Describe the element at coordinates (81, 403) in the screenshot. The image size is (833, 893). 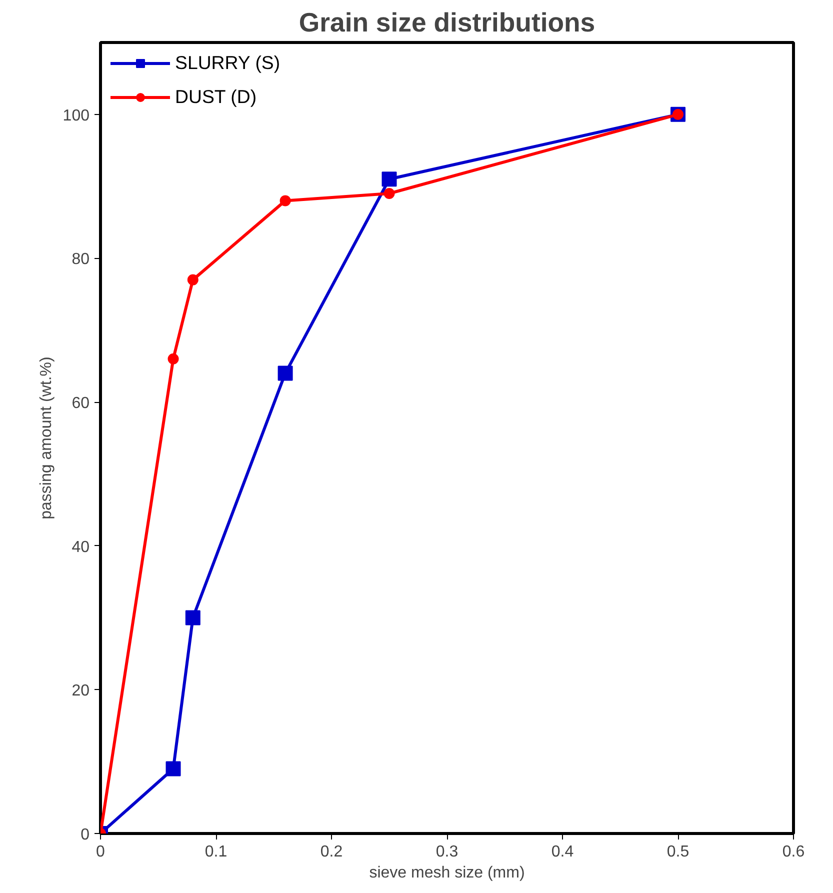
I see `y-tick-label: 60` at that location.